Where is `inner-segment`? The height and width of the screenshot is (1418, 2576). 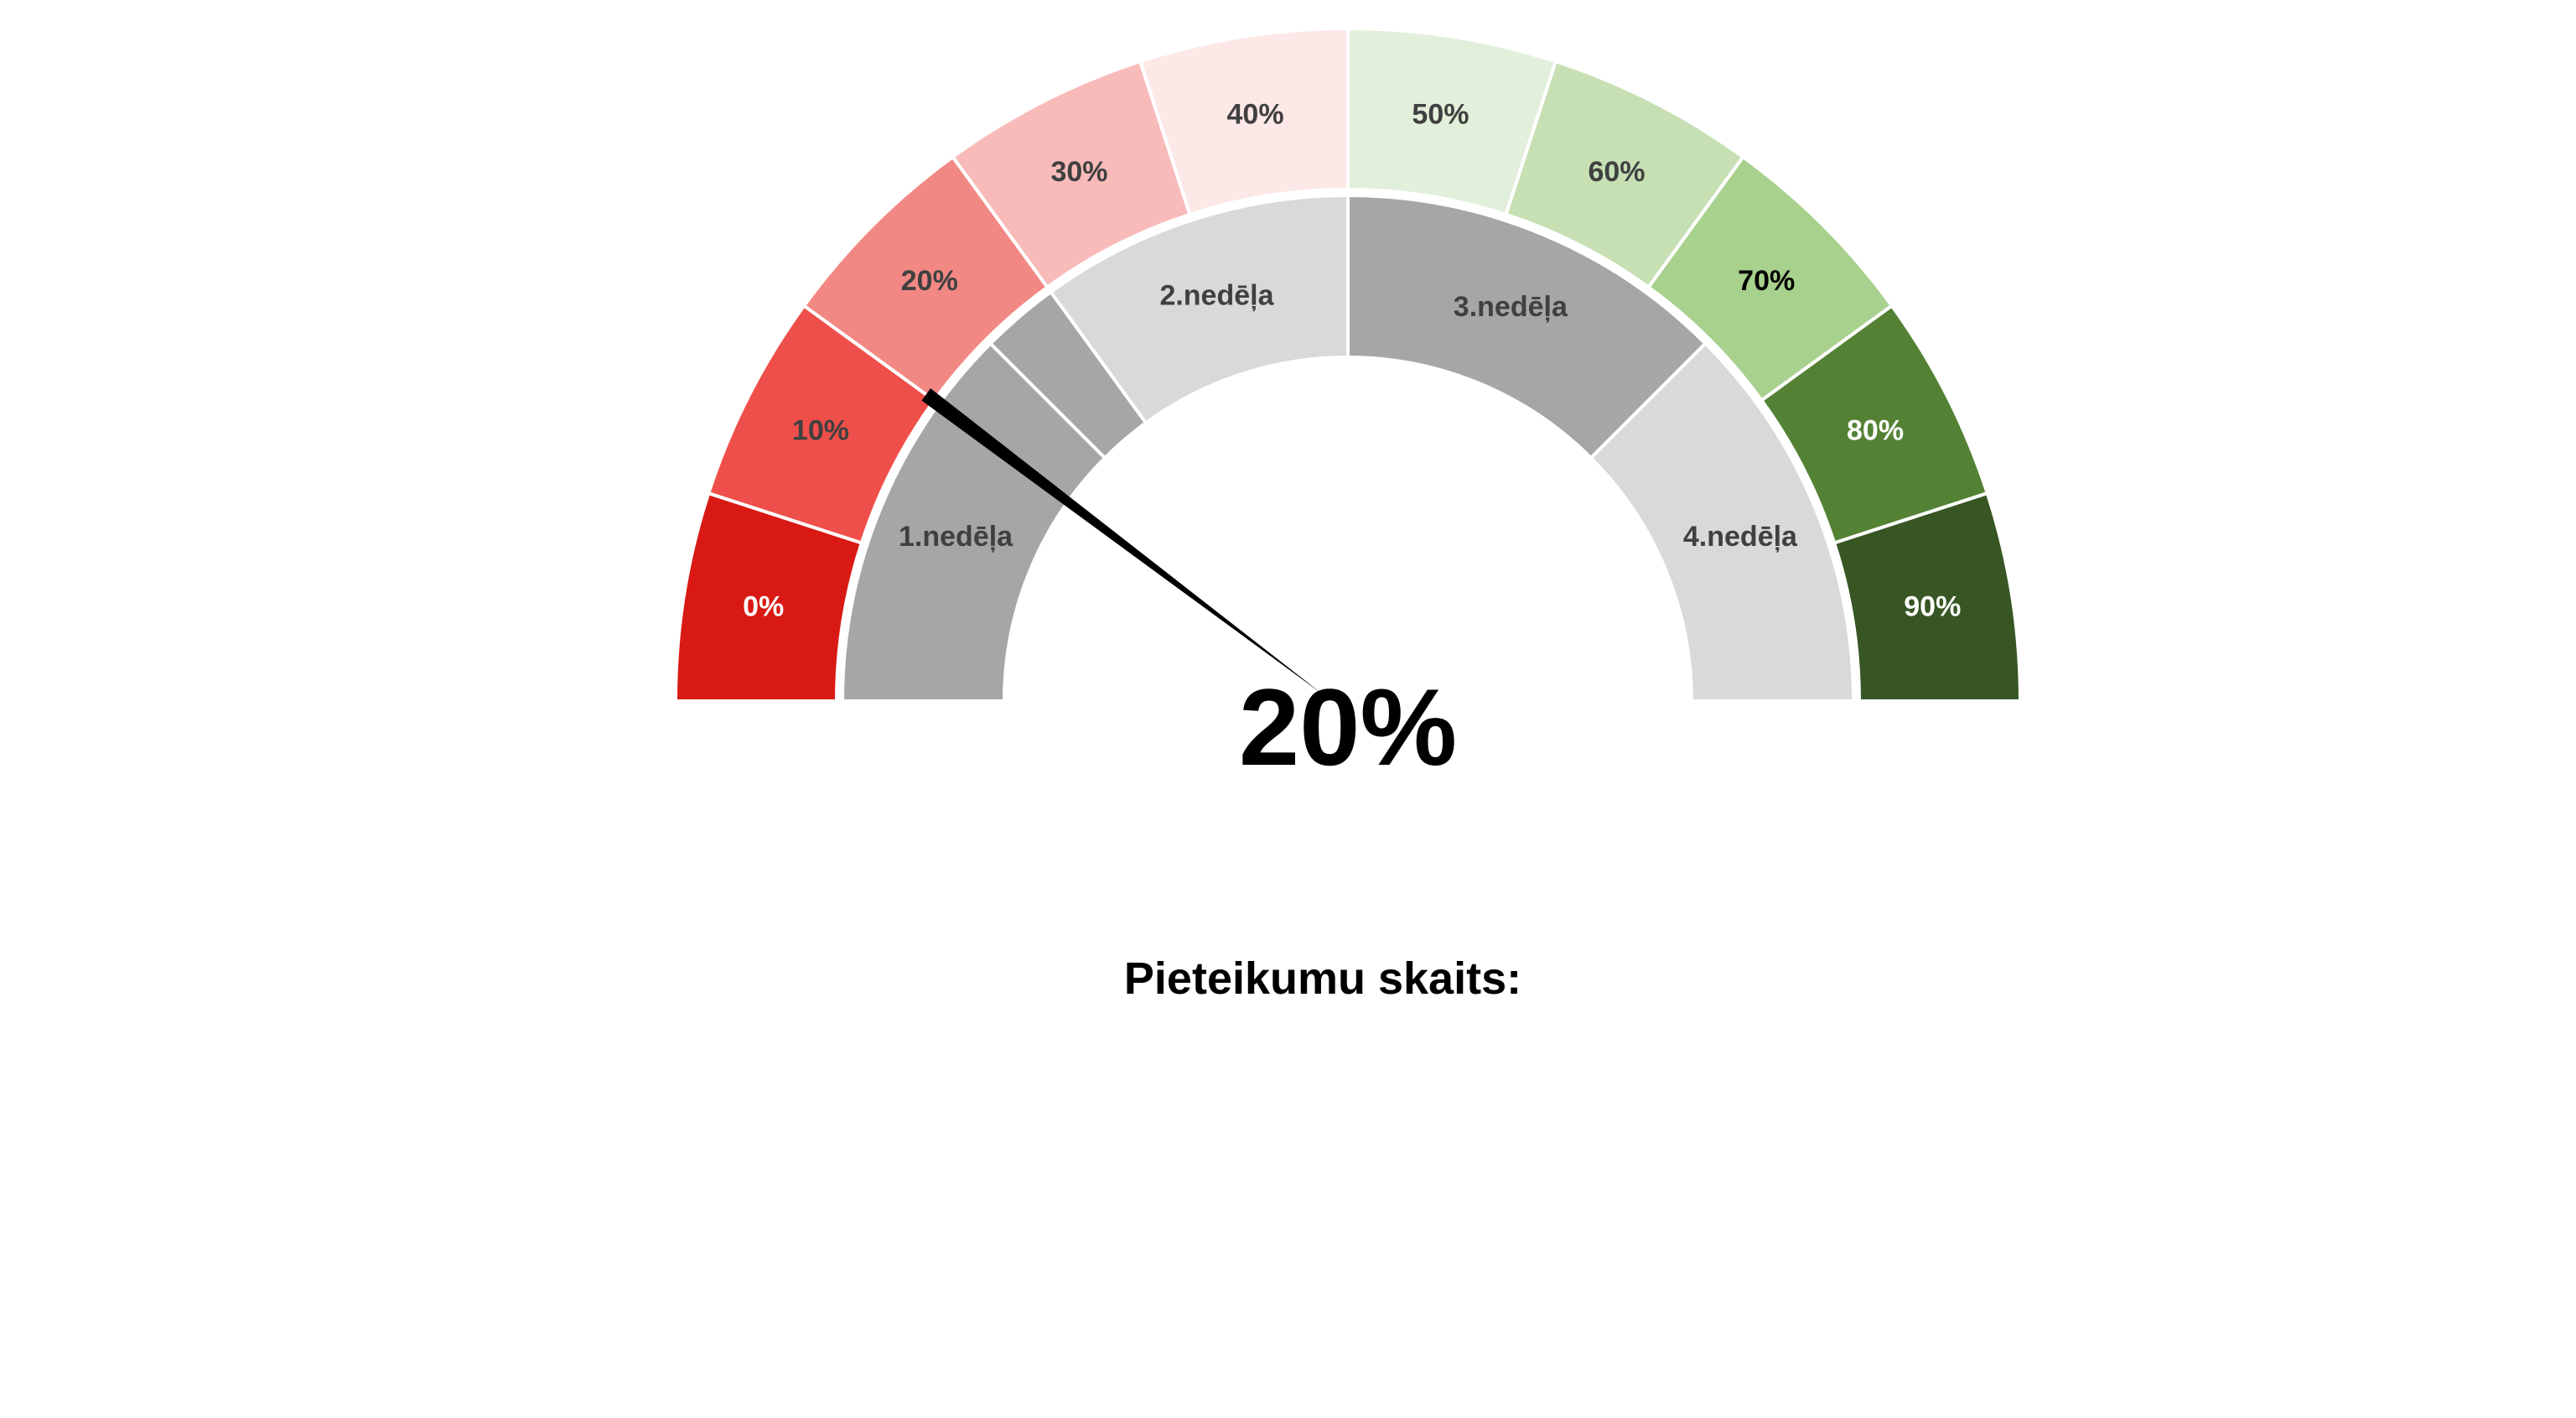 inner-segment is located at coordinates (1722, 521).